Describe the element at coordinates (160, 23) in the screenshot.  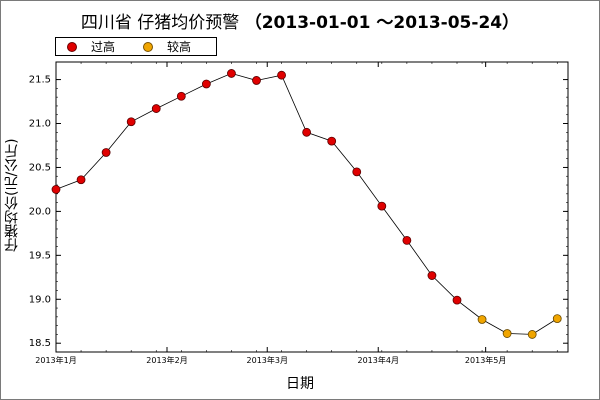
I see `chart-title-main: 四川省 仔猪均价预警` at that location.